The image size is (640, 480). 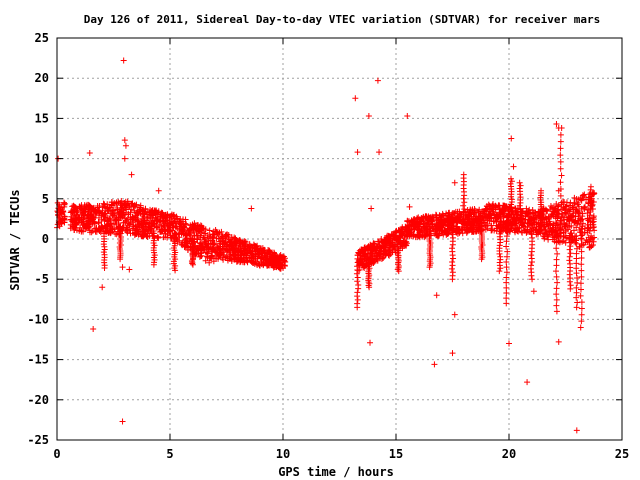 I want to click on y-tick-label: 25, so click(x=42, y=38).